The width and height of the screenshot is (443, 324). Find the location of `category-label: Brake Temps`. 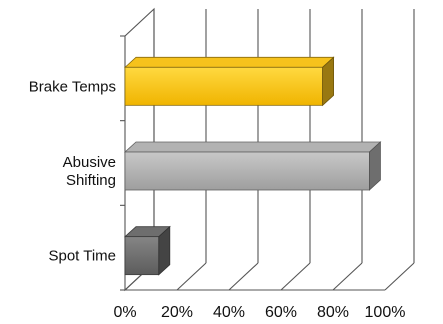

category-label: Brake Temps is located at coordinates (72, 86).